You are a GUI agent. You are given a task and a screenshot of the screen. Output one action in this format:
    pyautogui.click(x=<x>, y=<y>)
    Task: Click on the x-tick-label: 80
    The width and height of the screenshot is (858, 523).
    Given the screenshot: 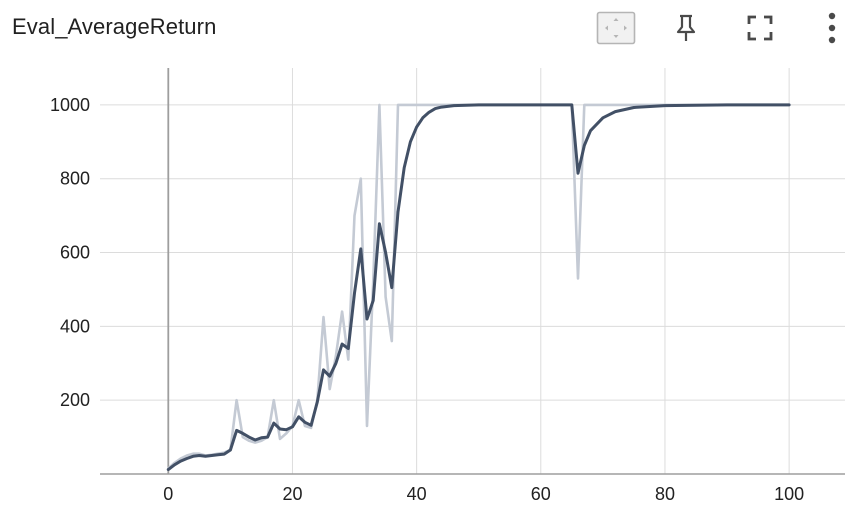 What is the action you would take?
    pyautogui.click(x=665, y=494)
    